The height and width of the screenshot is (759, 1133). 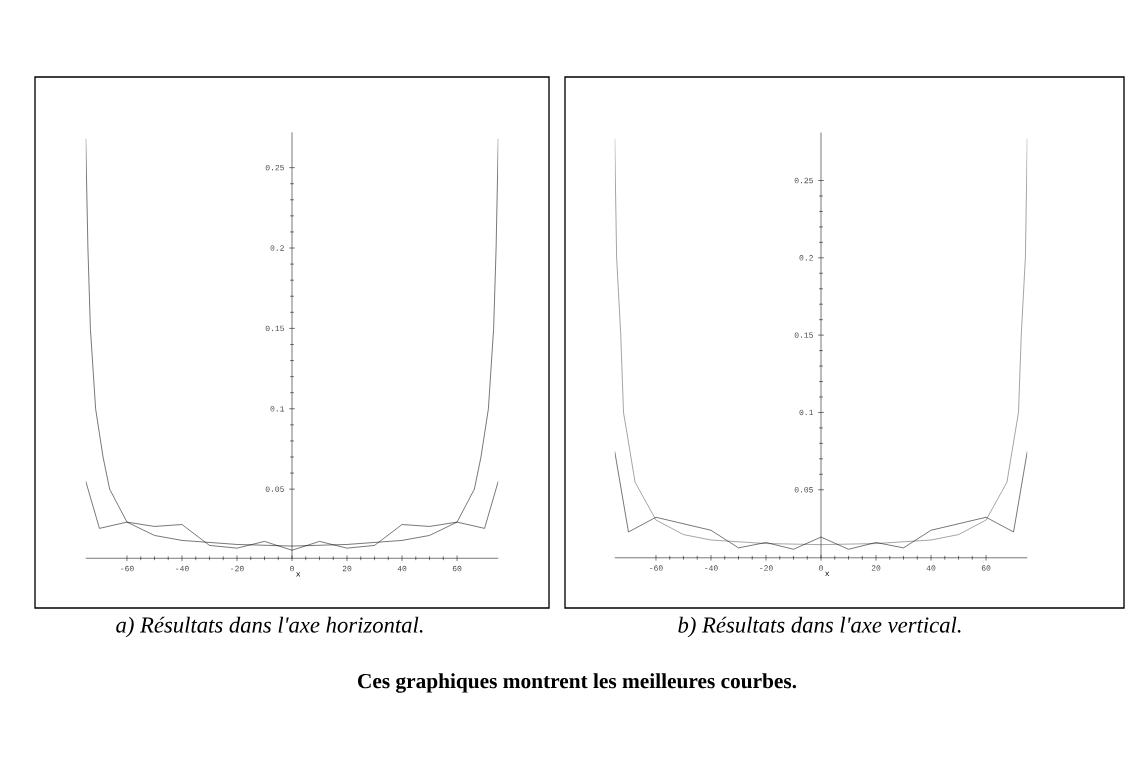 I want to click on text: a) Résultats dans l'axe horizontal., so click(x=269, y=627).